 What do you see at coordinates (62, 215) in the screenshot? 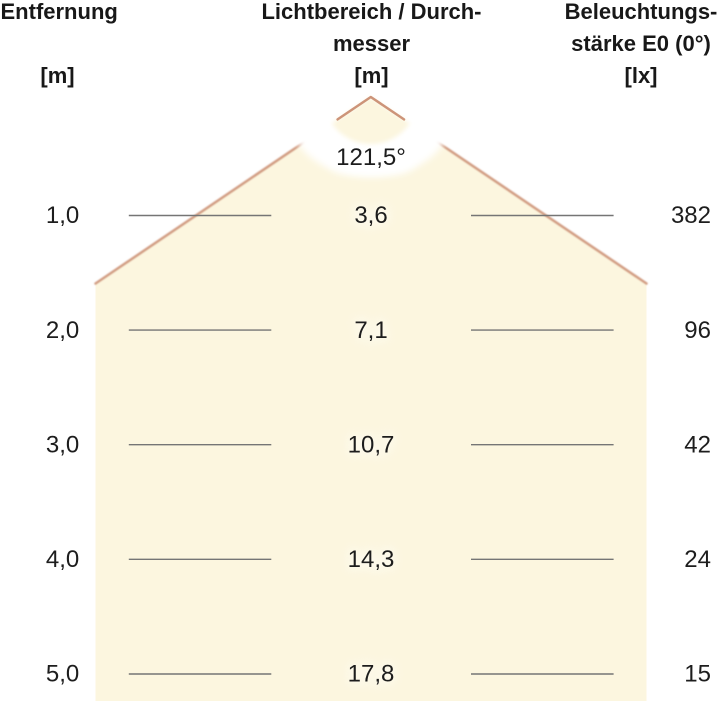
I see `svg-text: 1,0` at bounding box center [62, 215].